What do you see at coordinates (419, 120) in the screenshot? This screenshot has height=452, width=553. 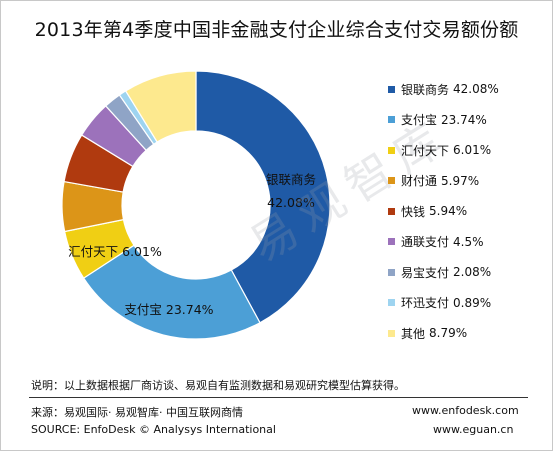 I see `legend-label: 支付宝` at bounding box center [419, 120].